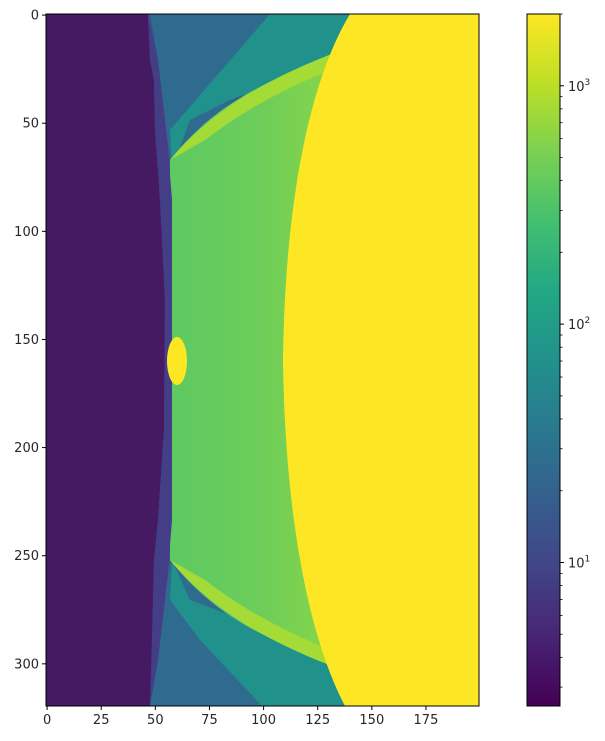  What do you see at coordinates (263, 720) in the screenshot?
I see `x-tick-label: 100` at bounding box center [263, 720].